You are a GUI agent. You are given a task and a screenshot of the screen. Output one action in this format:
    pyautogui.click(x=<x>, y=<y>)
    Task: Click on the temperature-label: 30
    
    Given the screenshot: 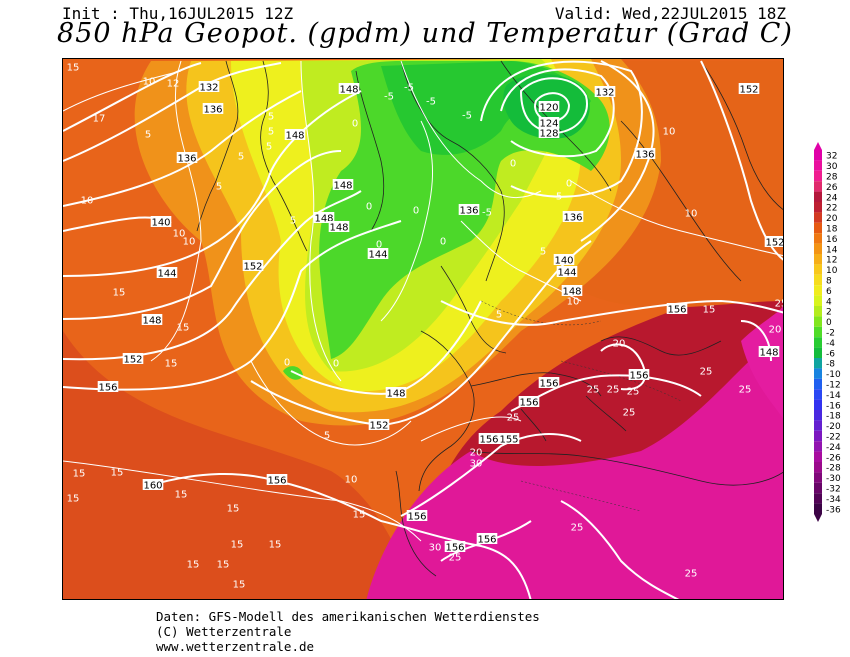 What is the action you would take?
    pyautogui.click(x=435, y=548)
    